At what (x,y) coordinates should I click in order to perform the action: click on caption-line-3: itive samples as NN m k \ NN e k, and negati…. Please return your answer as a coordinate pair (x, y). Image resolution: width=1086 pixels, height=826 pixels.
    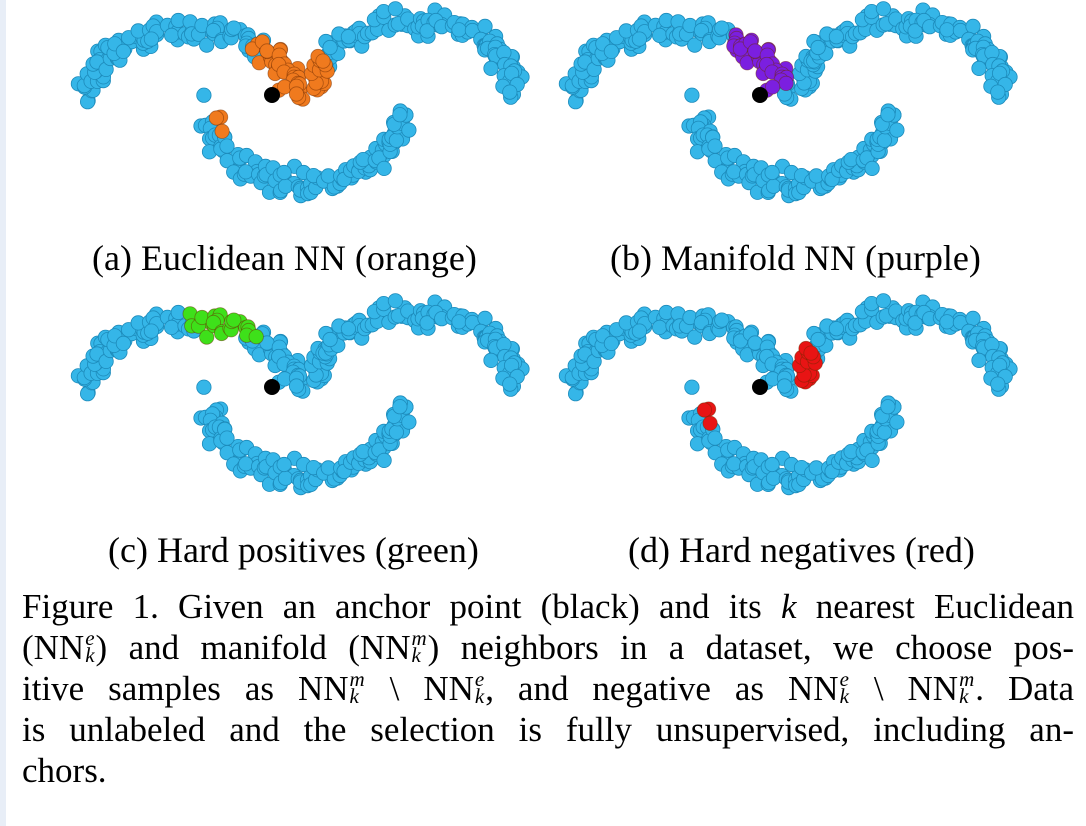
    Looking at the image, I should click on (548, 688).